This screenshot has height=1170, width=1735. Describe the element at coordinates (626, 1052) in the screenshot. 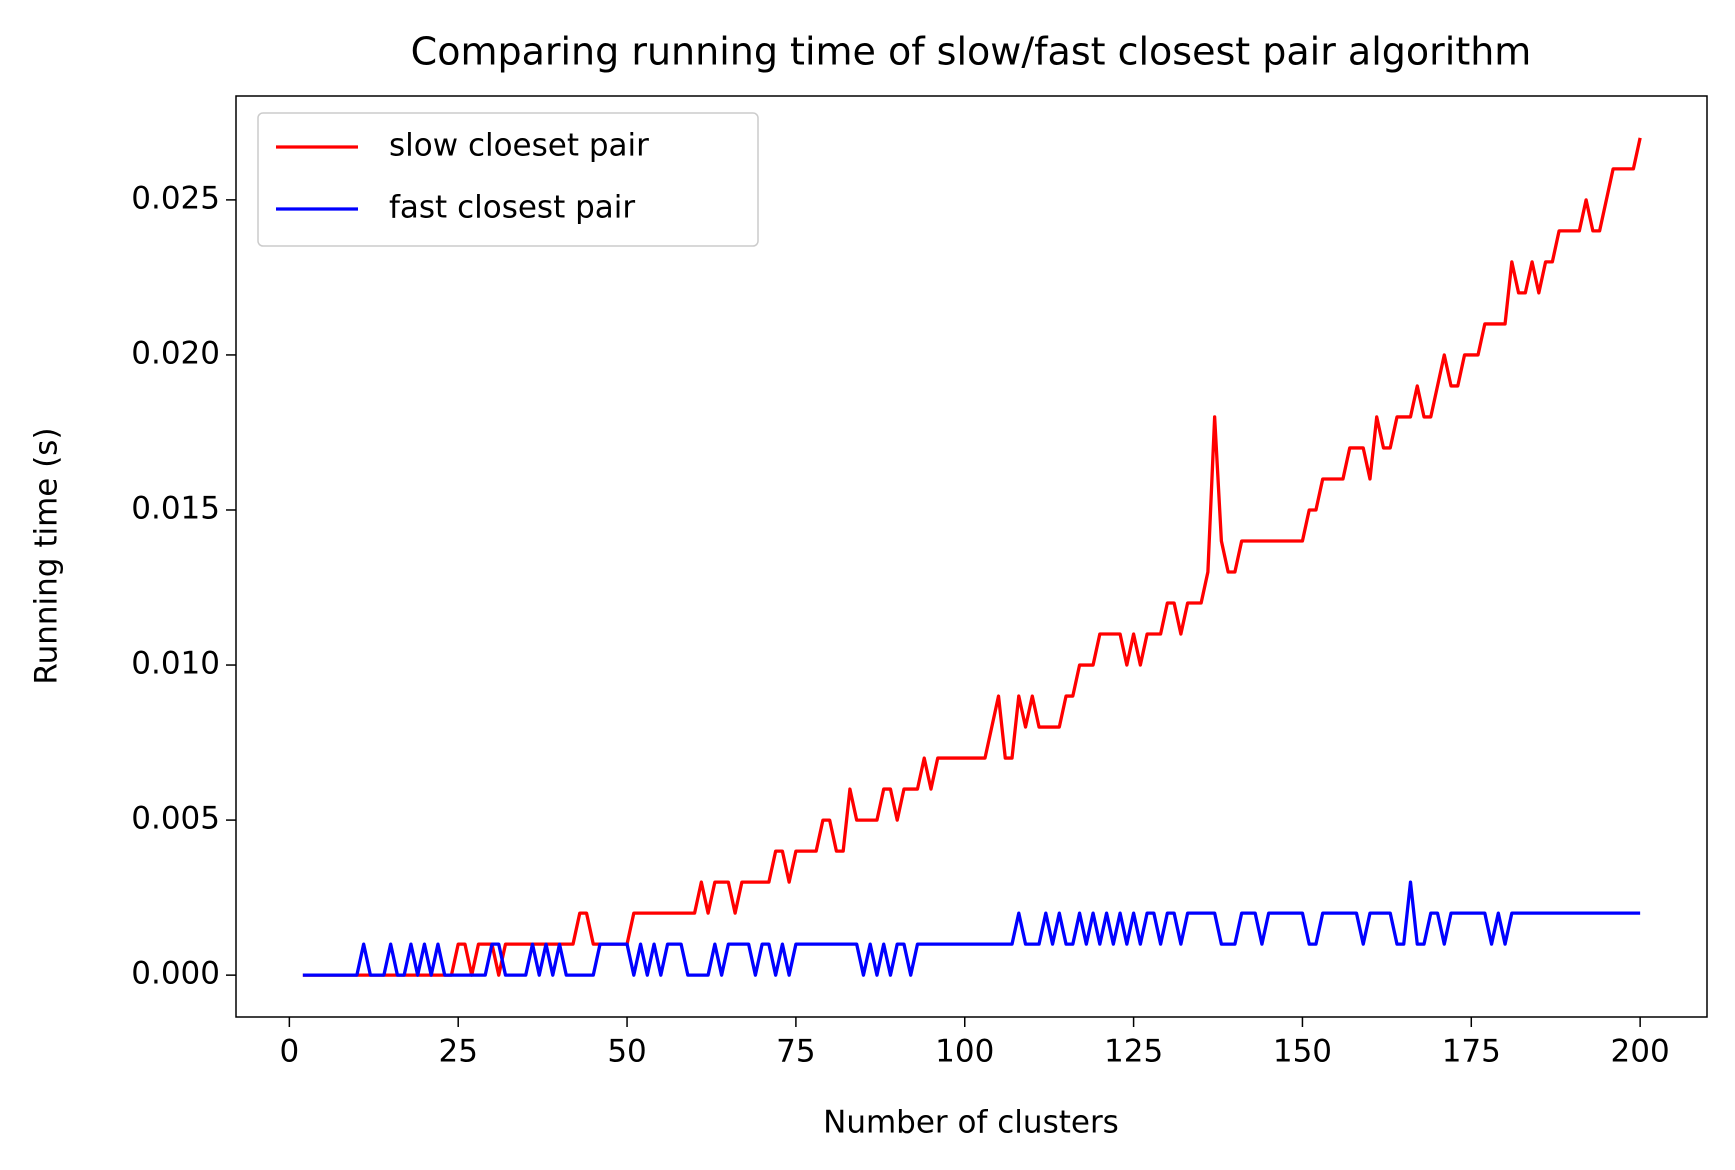

I see `x-tick-label: 50` at that location.